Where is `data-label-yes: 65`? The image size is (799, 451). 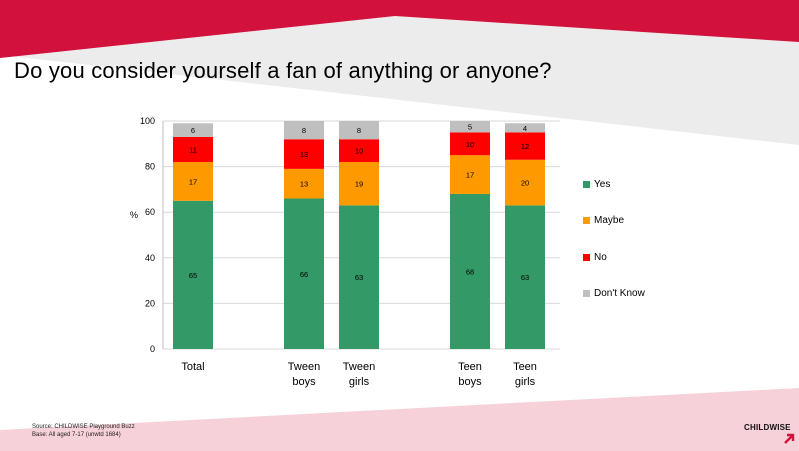
data-label-yes: 65 is located at coordinates (193, 275).